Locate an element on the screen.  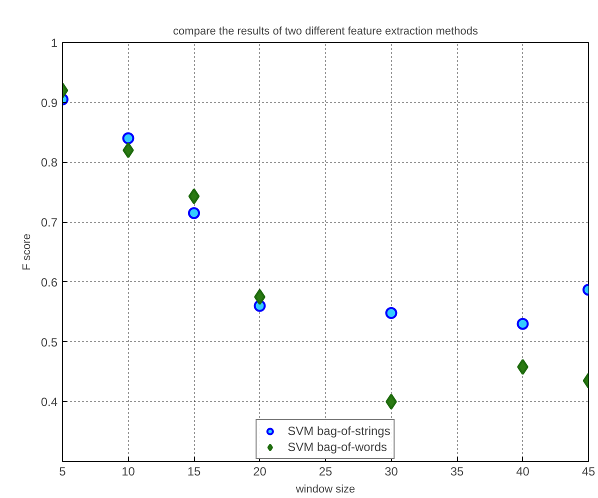
y-tick-label: 0.7 is located at coordinates (49, 223).